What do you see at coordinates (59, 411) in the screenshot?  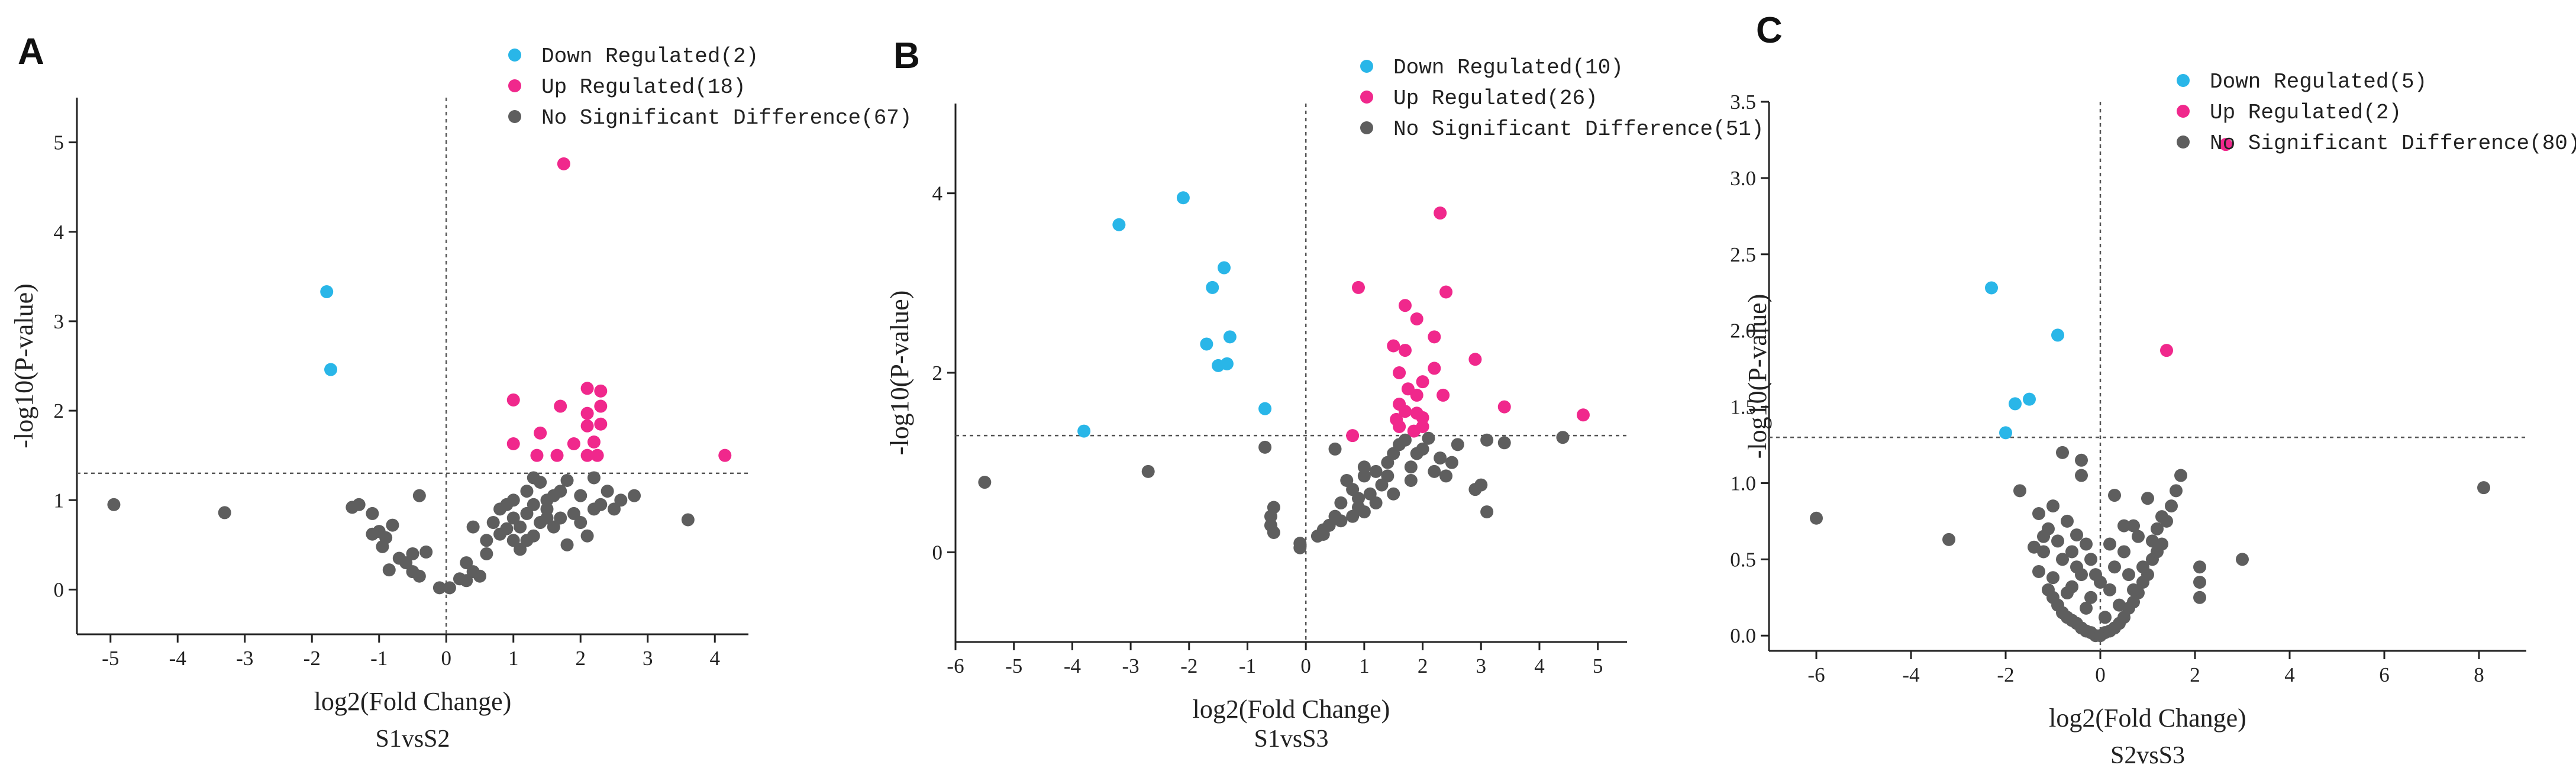 I see `y-tick-label: 2` at bounding box center [59, 411].